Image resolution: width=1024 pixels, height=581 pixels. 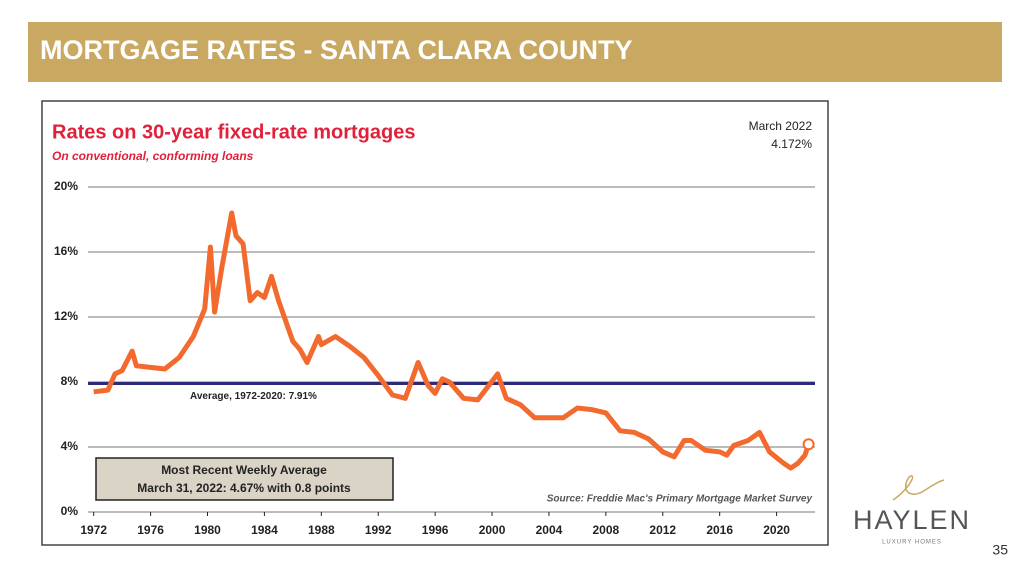 What do you see at coordinates (781, 126) in the screenshot?
I see `annotation-date: March 2022` at bounding box center [781, 126].